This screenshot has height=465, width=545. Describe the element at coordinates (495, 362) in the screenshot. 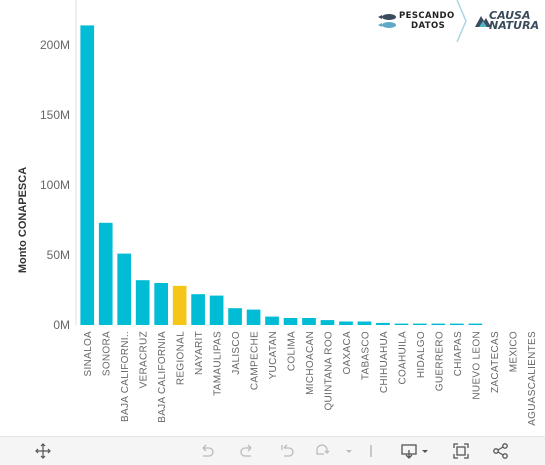

I see `x-tick-label: ZACATECAS` at that location.